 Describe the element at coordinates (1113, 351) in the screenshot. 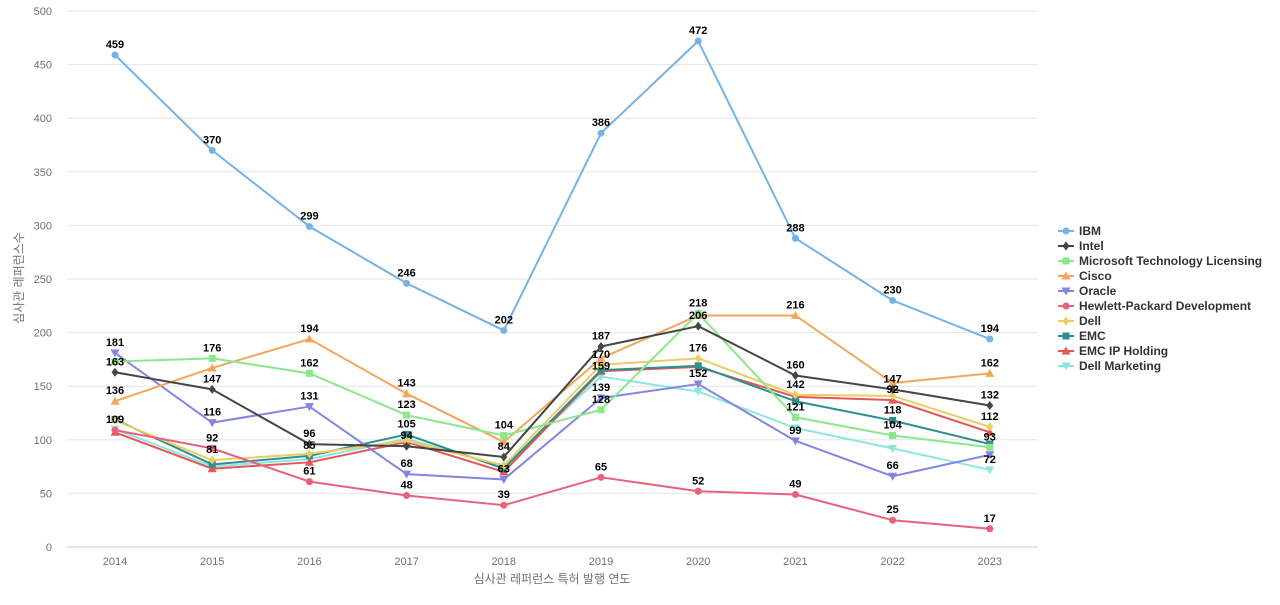

I see `legend-item: EMC IP Holding` at that location.